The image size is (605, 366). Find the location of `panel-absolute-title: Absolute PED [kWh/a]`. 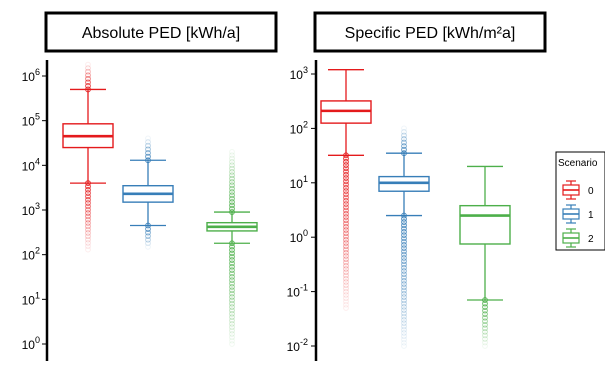

panel-absolute-title: Absolute PED [kWh/a] is located at coordinates (161, 33).